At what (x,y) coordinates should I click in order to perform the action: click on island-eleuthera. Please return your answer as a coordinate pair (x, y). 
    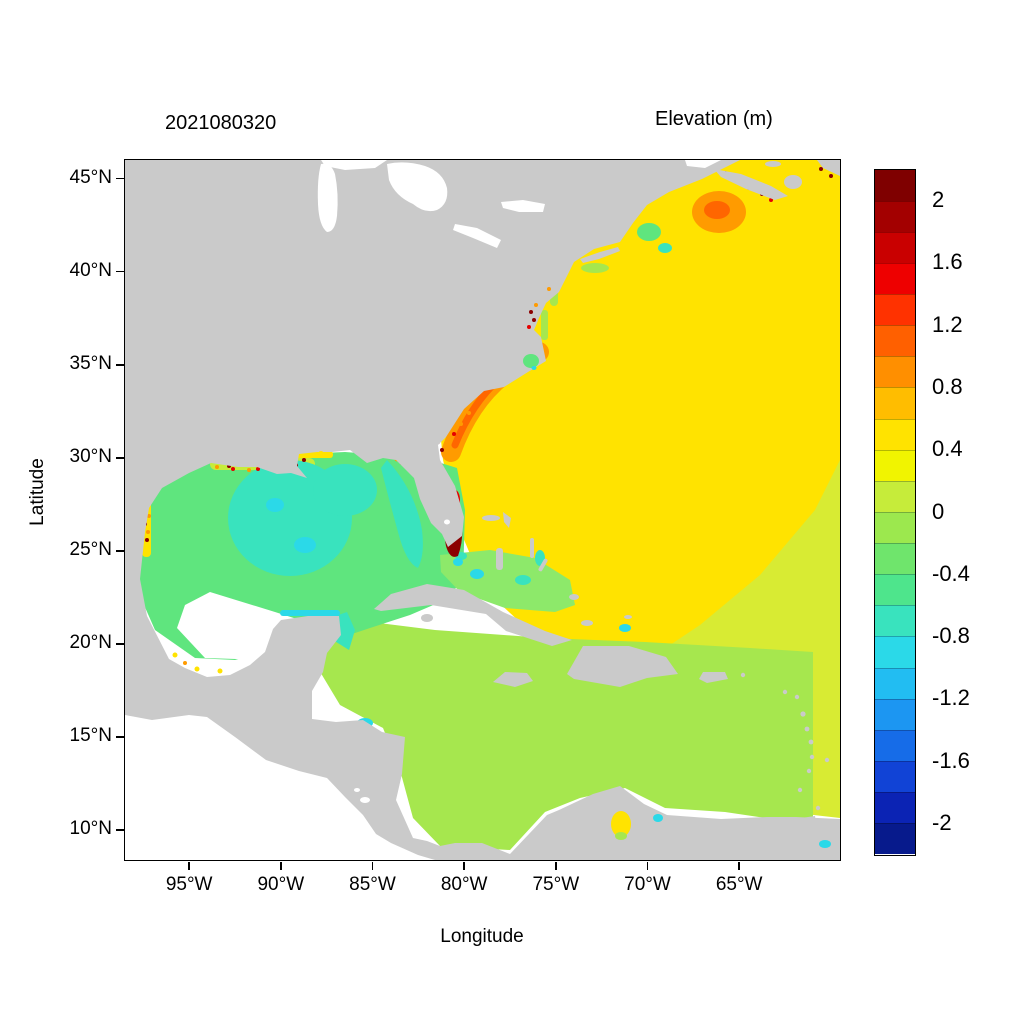
    Looking at the image, I should click on (531, 547).